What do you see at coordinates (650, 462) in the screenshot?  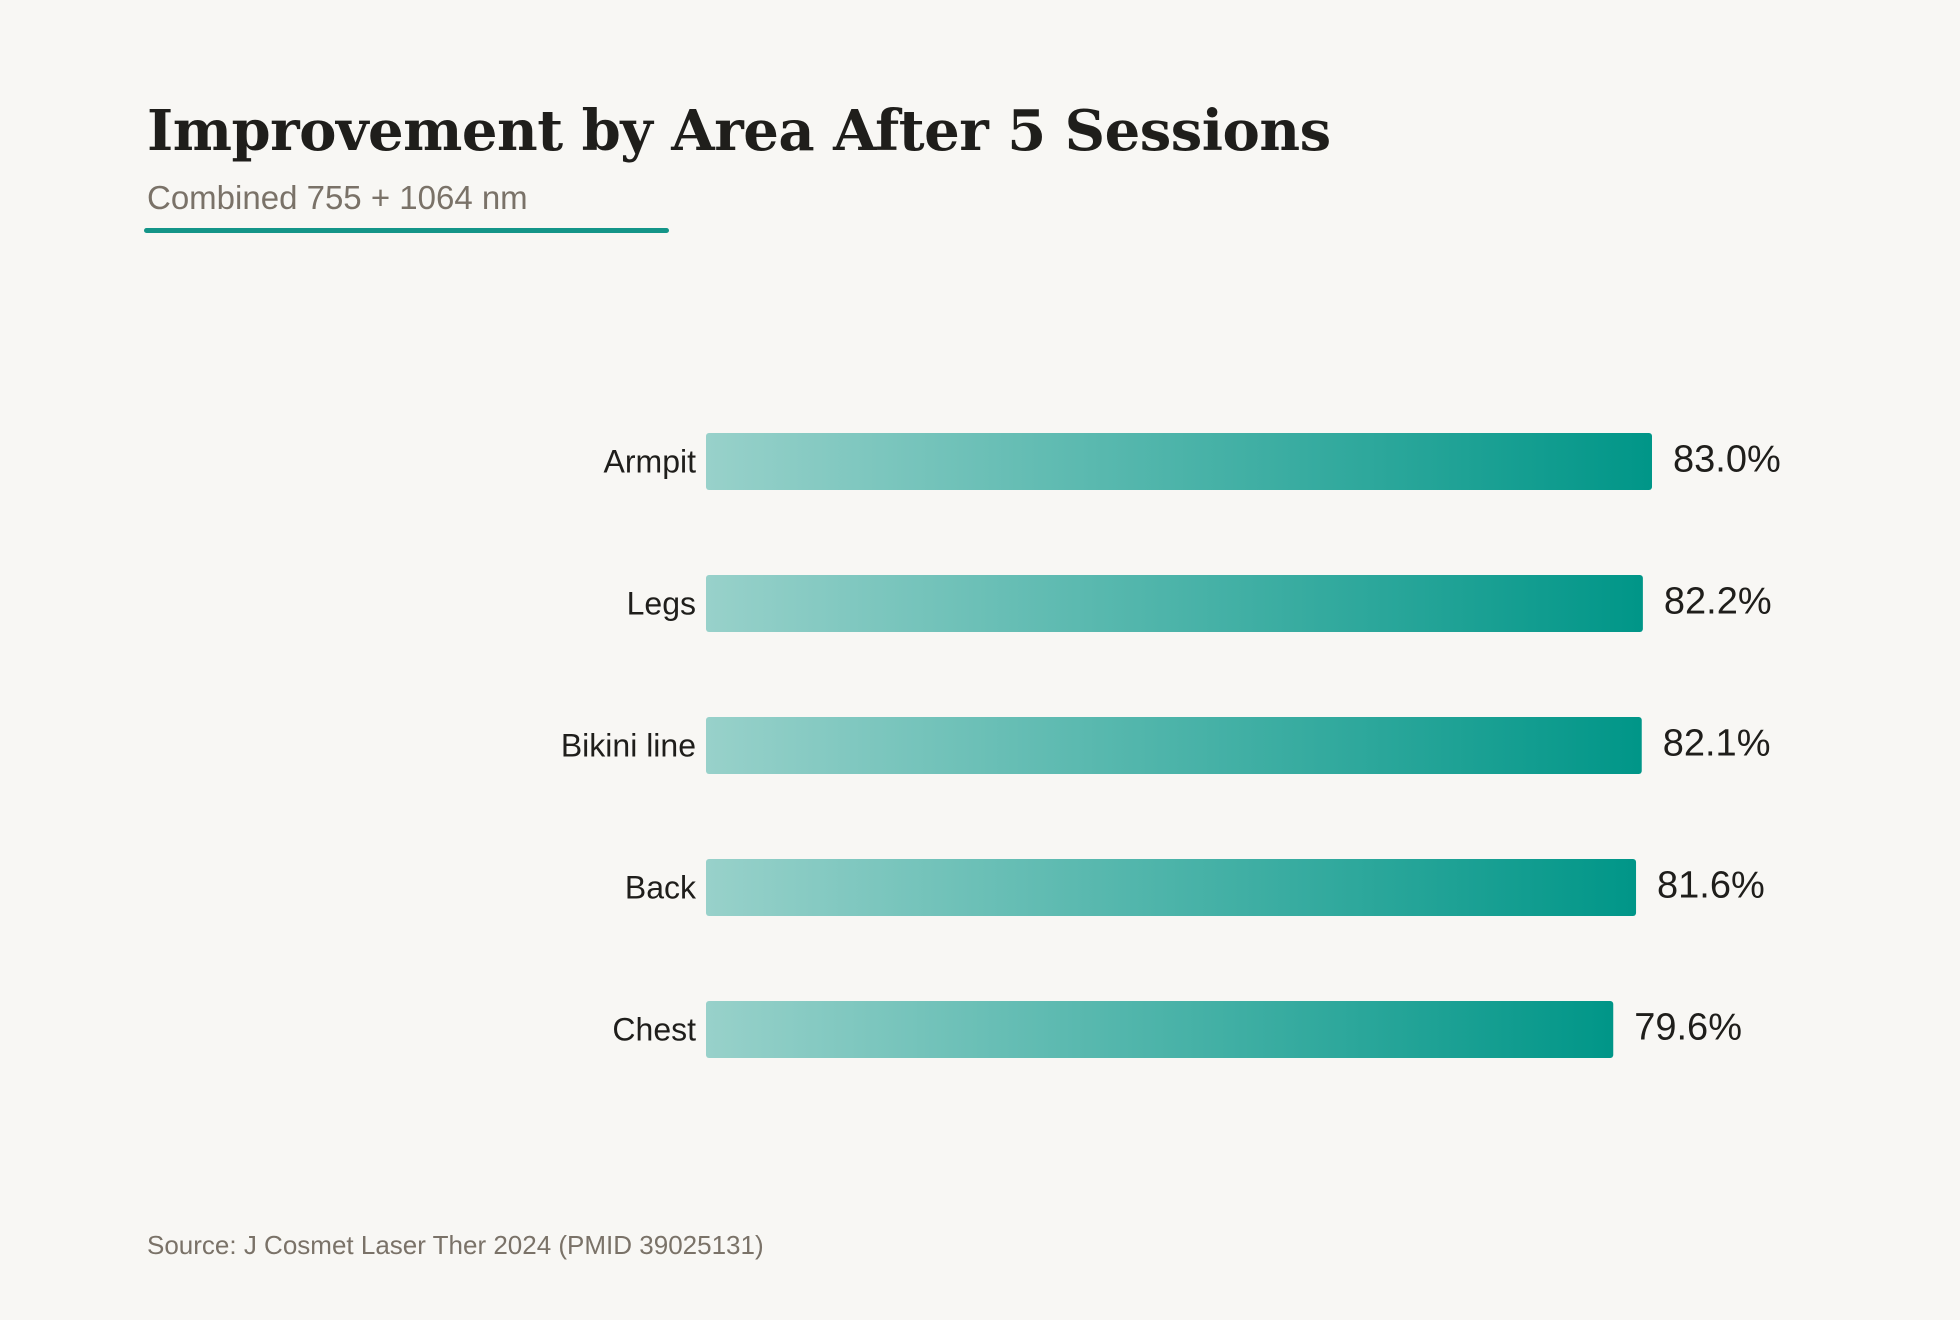 I see `category-label-armpit: Armpit` at bounding box center [650, 462].